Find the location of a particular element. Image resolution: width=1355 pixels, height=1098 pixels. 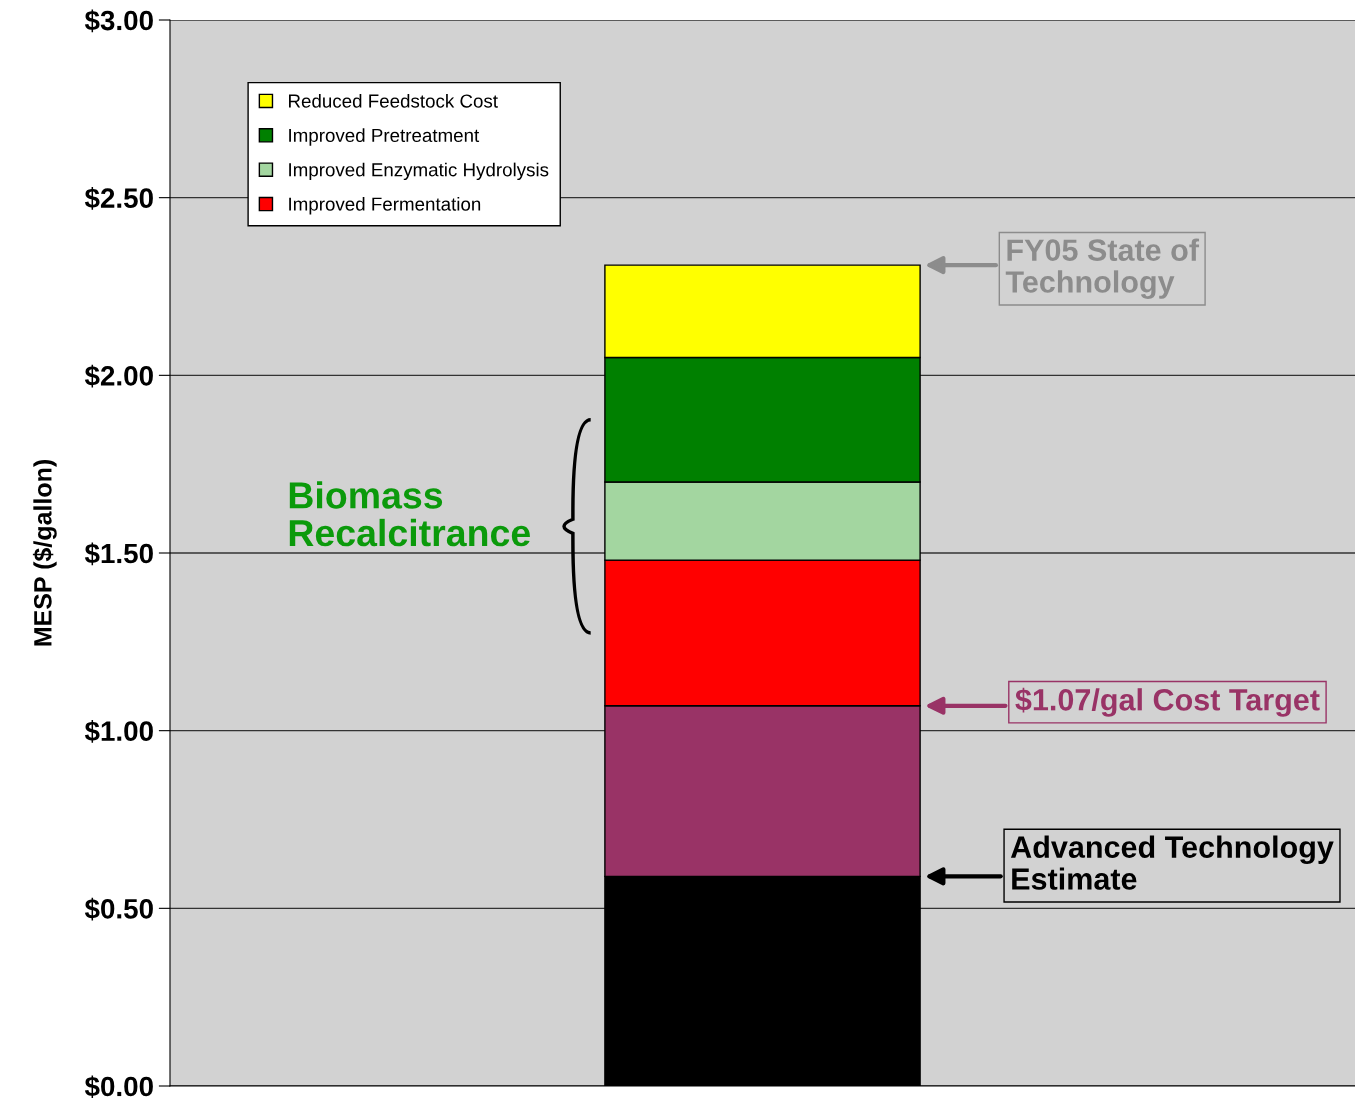

y-tick-label: $1.50 is located at coordinates (118, 554).